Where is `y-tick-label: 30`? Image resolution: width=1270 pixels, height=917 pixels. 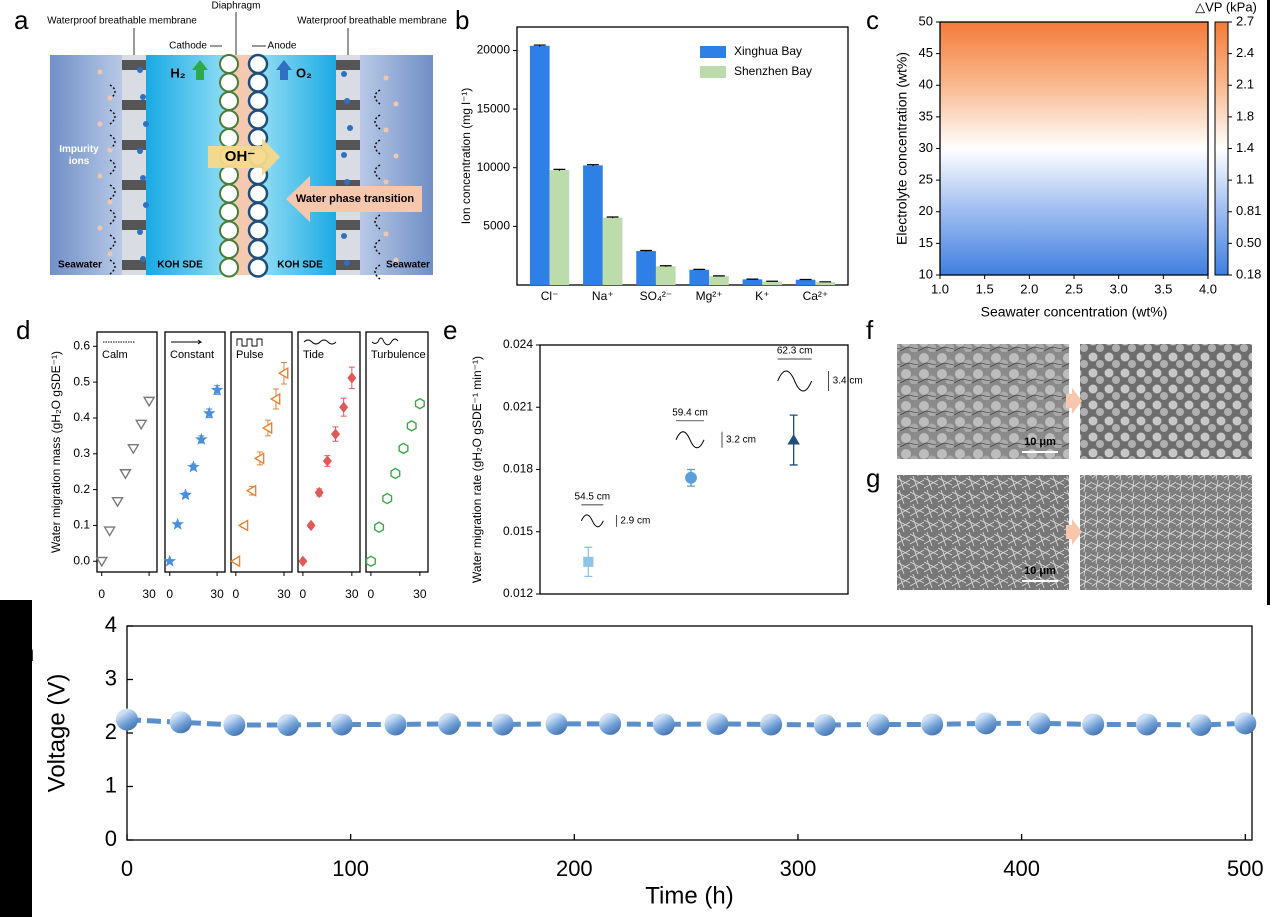 y-tick-label: 30 is located at coordinates (926, 147).